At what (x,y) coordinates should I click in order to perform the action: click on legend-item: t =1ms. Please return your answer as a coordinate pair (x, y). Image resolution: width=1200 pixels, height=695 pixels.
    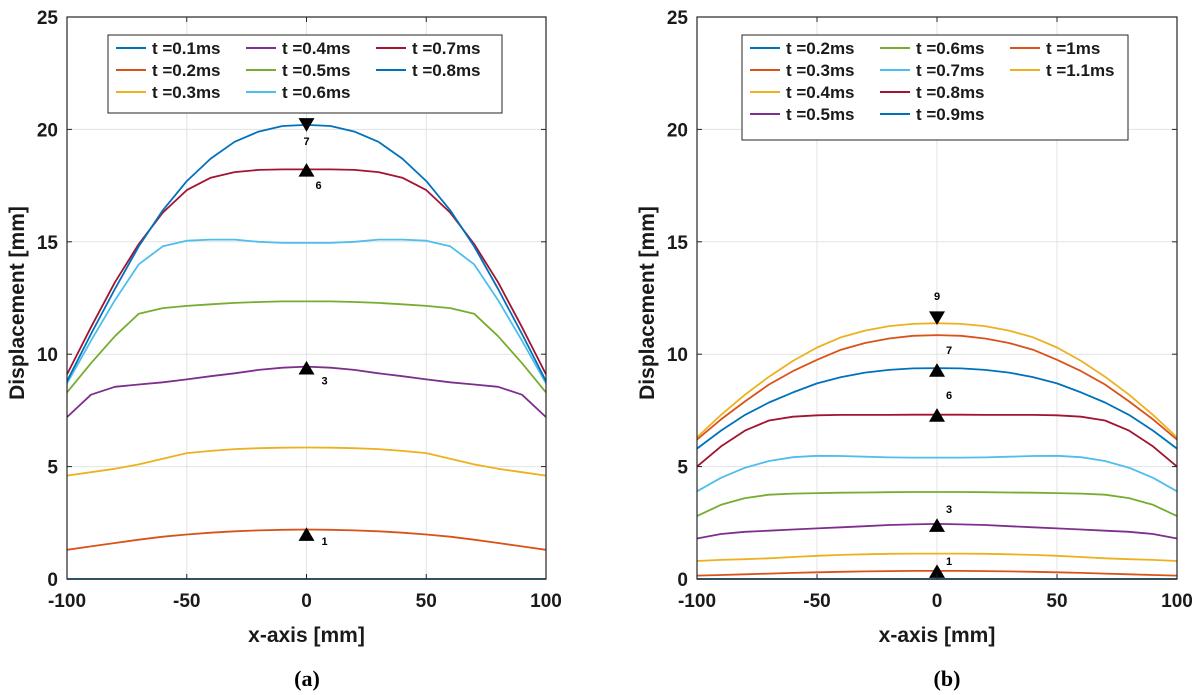
    Looking at the image, I should click on (1055, 48).